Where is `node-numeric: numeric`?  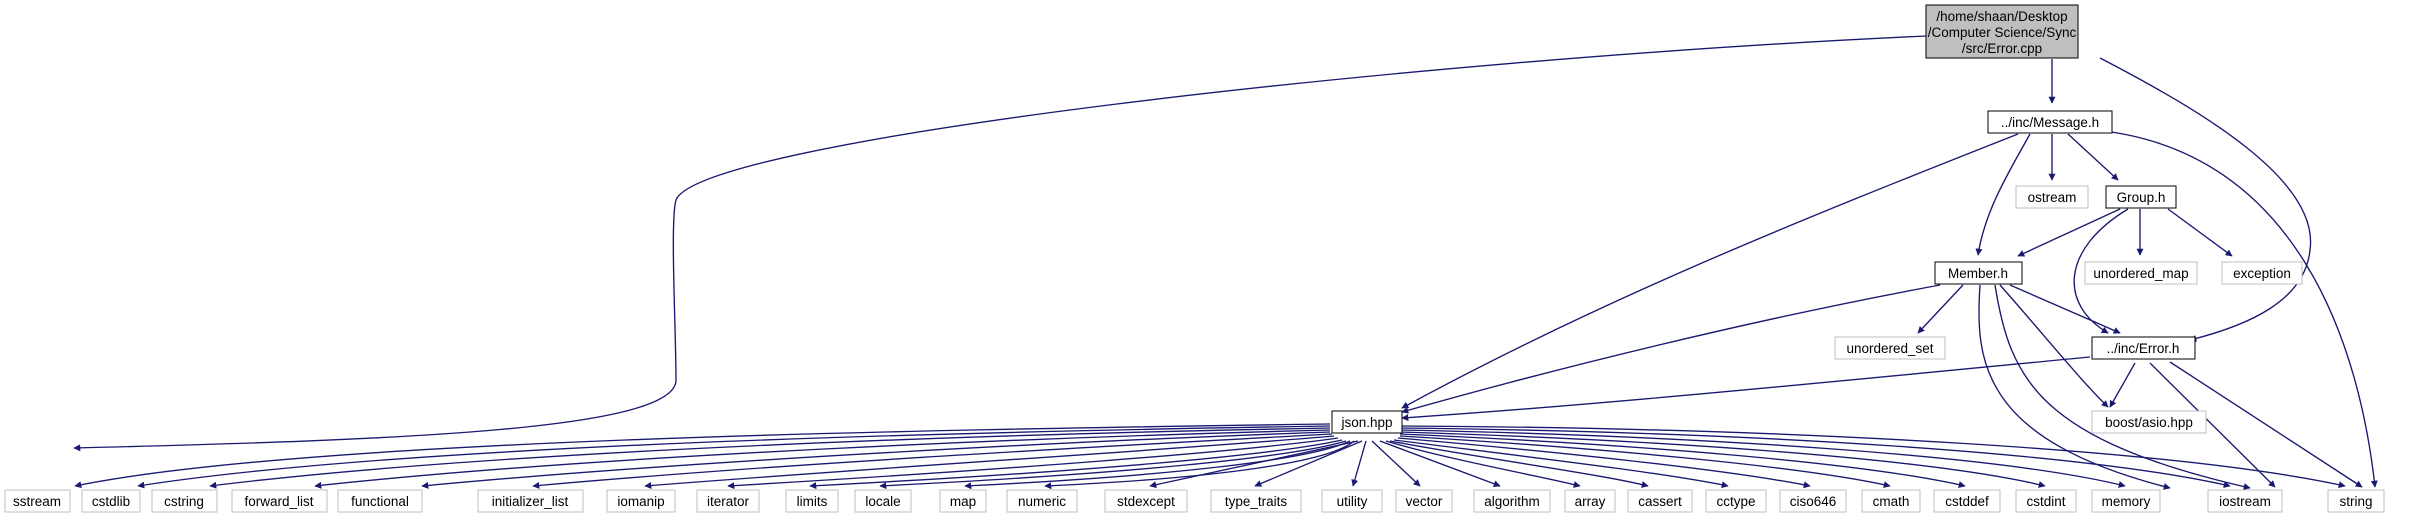 node-numeric: numeric is located at coordinates (1042, 501).